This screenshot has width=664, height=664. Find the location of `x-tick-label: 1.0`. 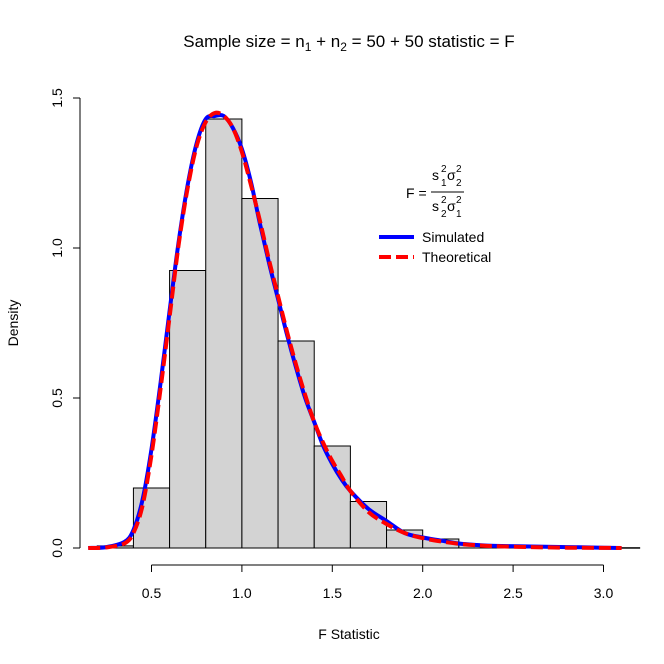

x-tick-label: 1.0 is located at coordinates (242, 593).